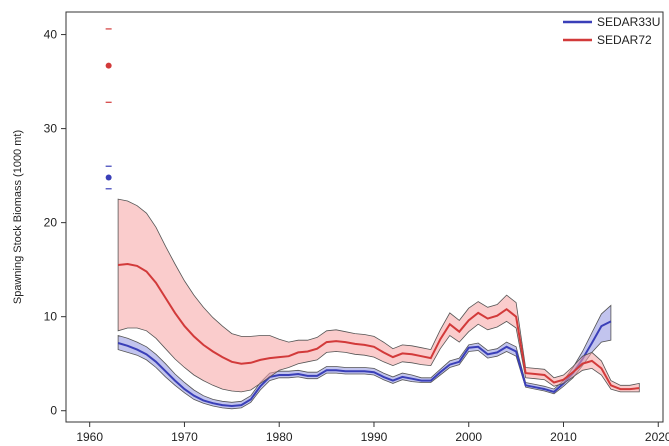 The height and width of the screenshot is (446, 669). Describe the element at coordinates (628, 22) in the screenshot. I see `legend-label-sedar33u: SEDAR33U` at that location.